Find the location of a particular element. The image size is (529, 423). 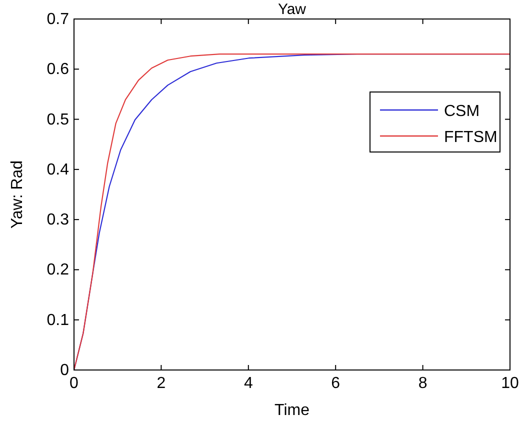

x-tick-label: 10 is located at coordinates (510, 383).